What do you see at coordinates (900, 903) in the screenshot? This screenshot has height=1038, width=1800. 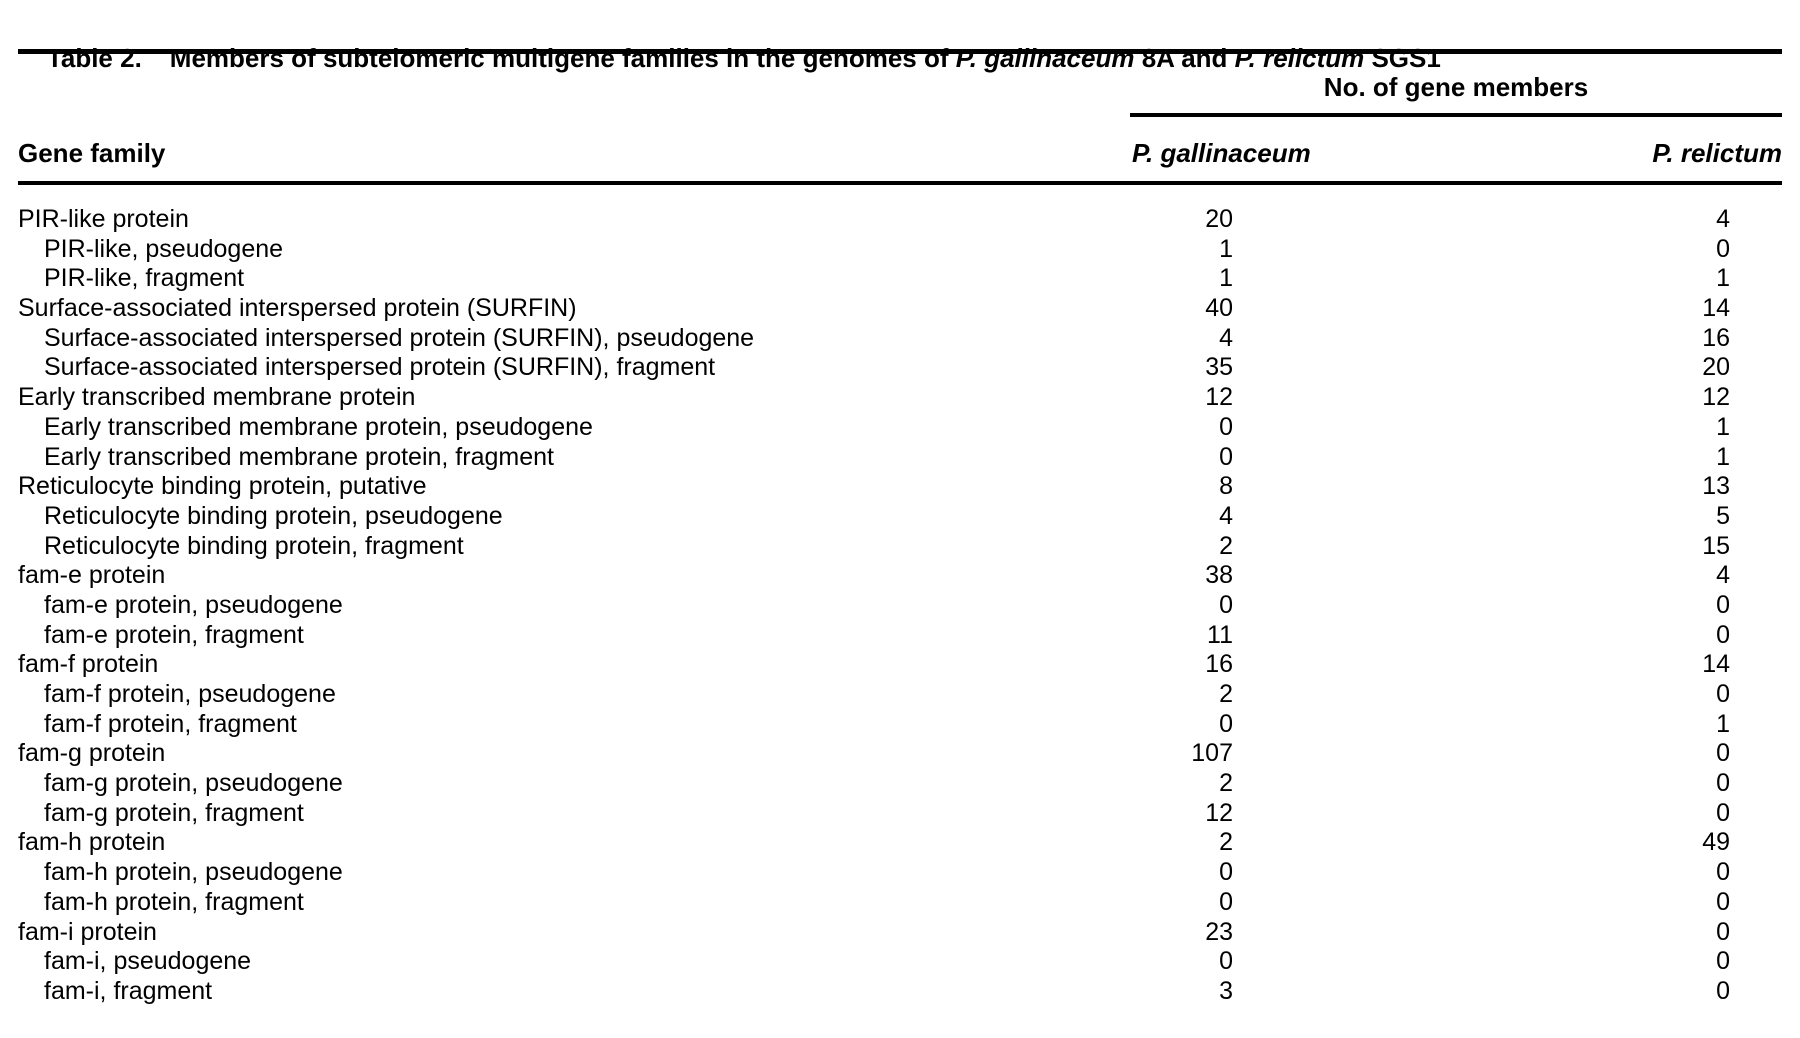 I see `table-row: fam-h protein, fragment 0 0` at bounding box center [900, 903].